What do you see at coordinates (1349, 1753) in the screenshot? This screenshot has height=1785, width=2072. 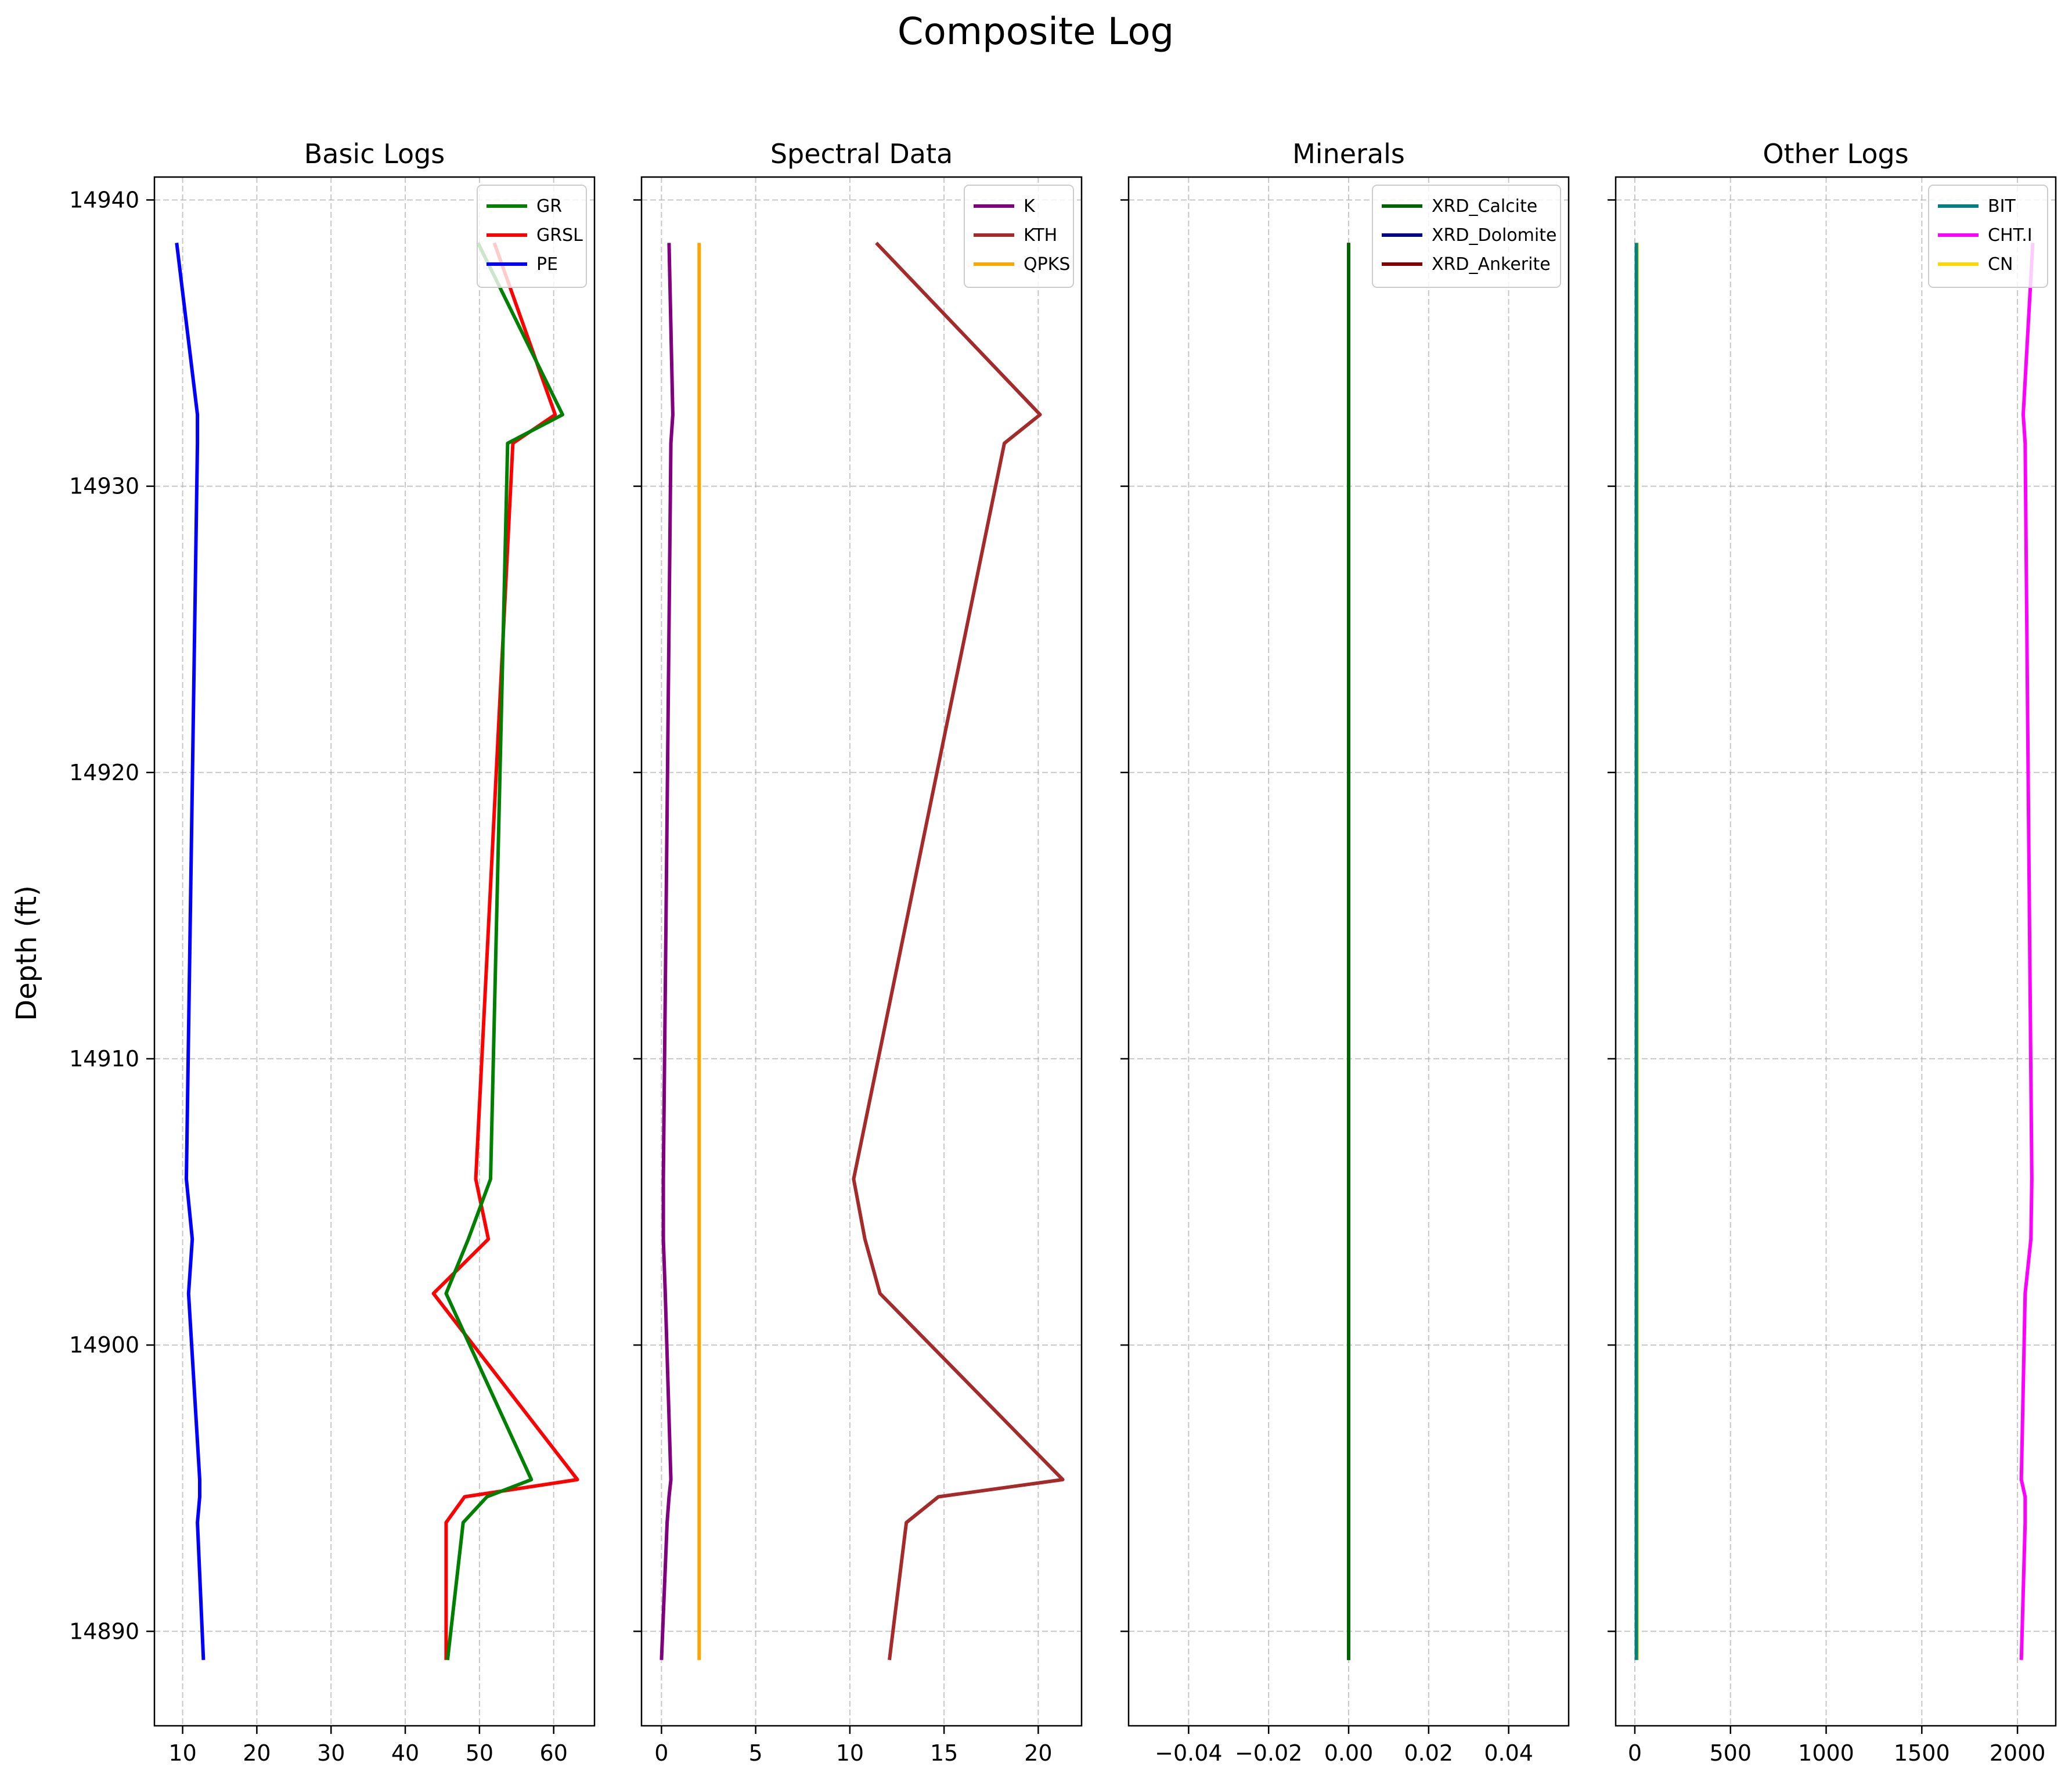 I see `x-tick-label: 0.00` at bounding box center [1349, 1753].